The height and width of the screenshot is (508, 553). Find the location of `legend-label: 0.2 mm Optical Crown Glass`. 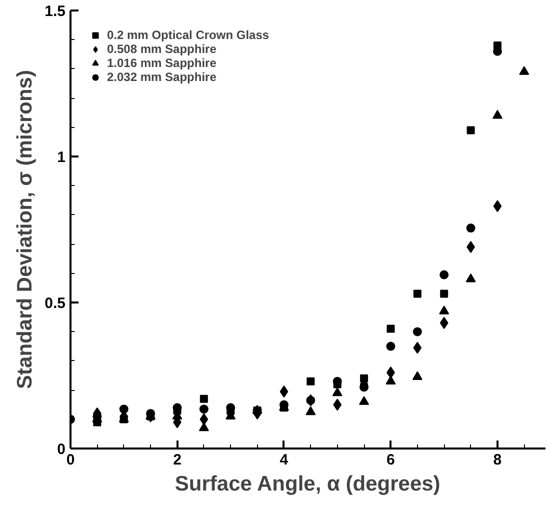

legend-label: 0.2 mm Optical Crown Glass is located at coordinates (188, 35).